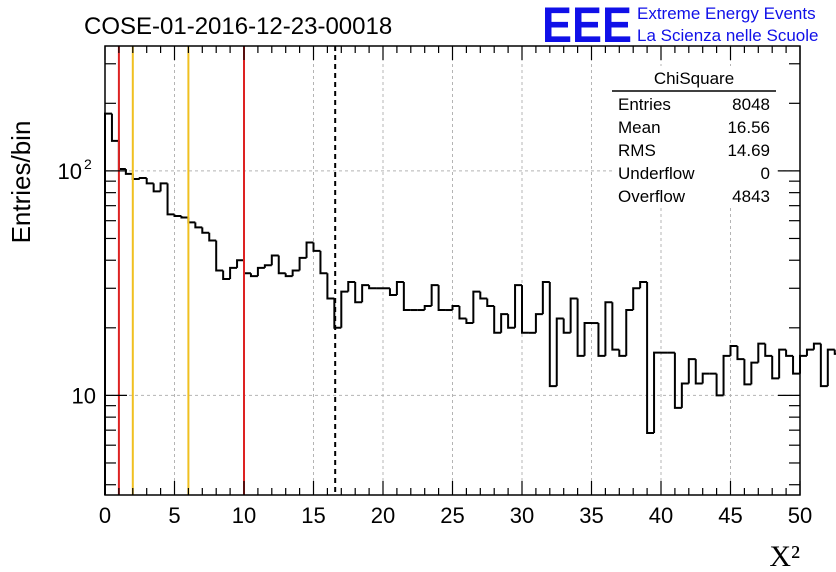 The width and height of the screenshot is (836, 572). Describe the element at coordinates (730, 515) in the screenshot. I see `x-tick-label: 45` at that location.